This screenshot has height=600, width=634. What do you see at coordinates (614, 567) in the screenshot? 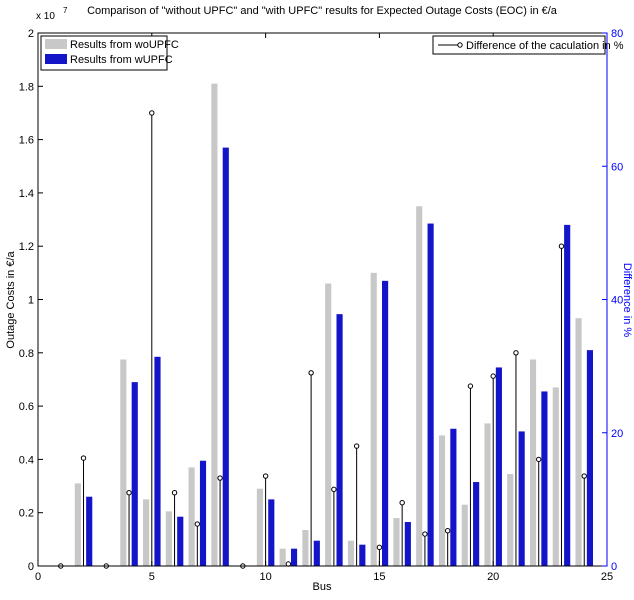
I see `y2-tick-label: 0` at bounding box center [614, 567].